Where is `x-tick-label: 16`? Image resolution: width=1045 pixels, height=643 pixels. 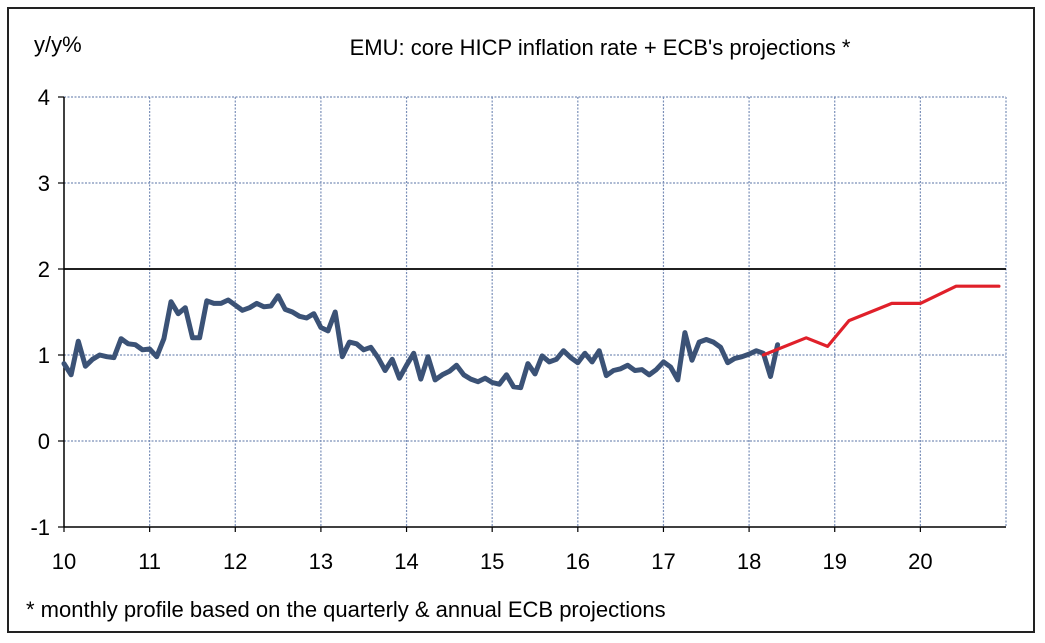 x-tick-label: 16 is located at coordinates (578, 561).